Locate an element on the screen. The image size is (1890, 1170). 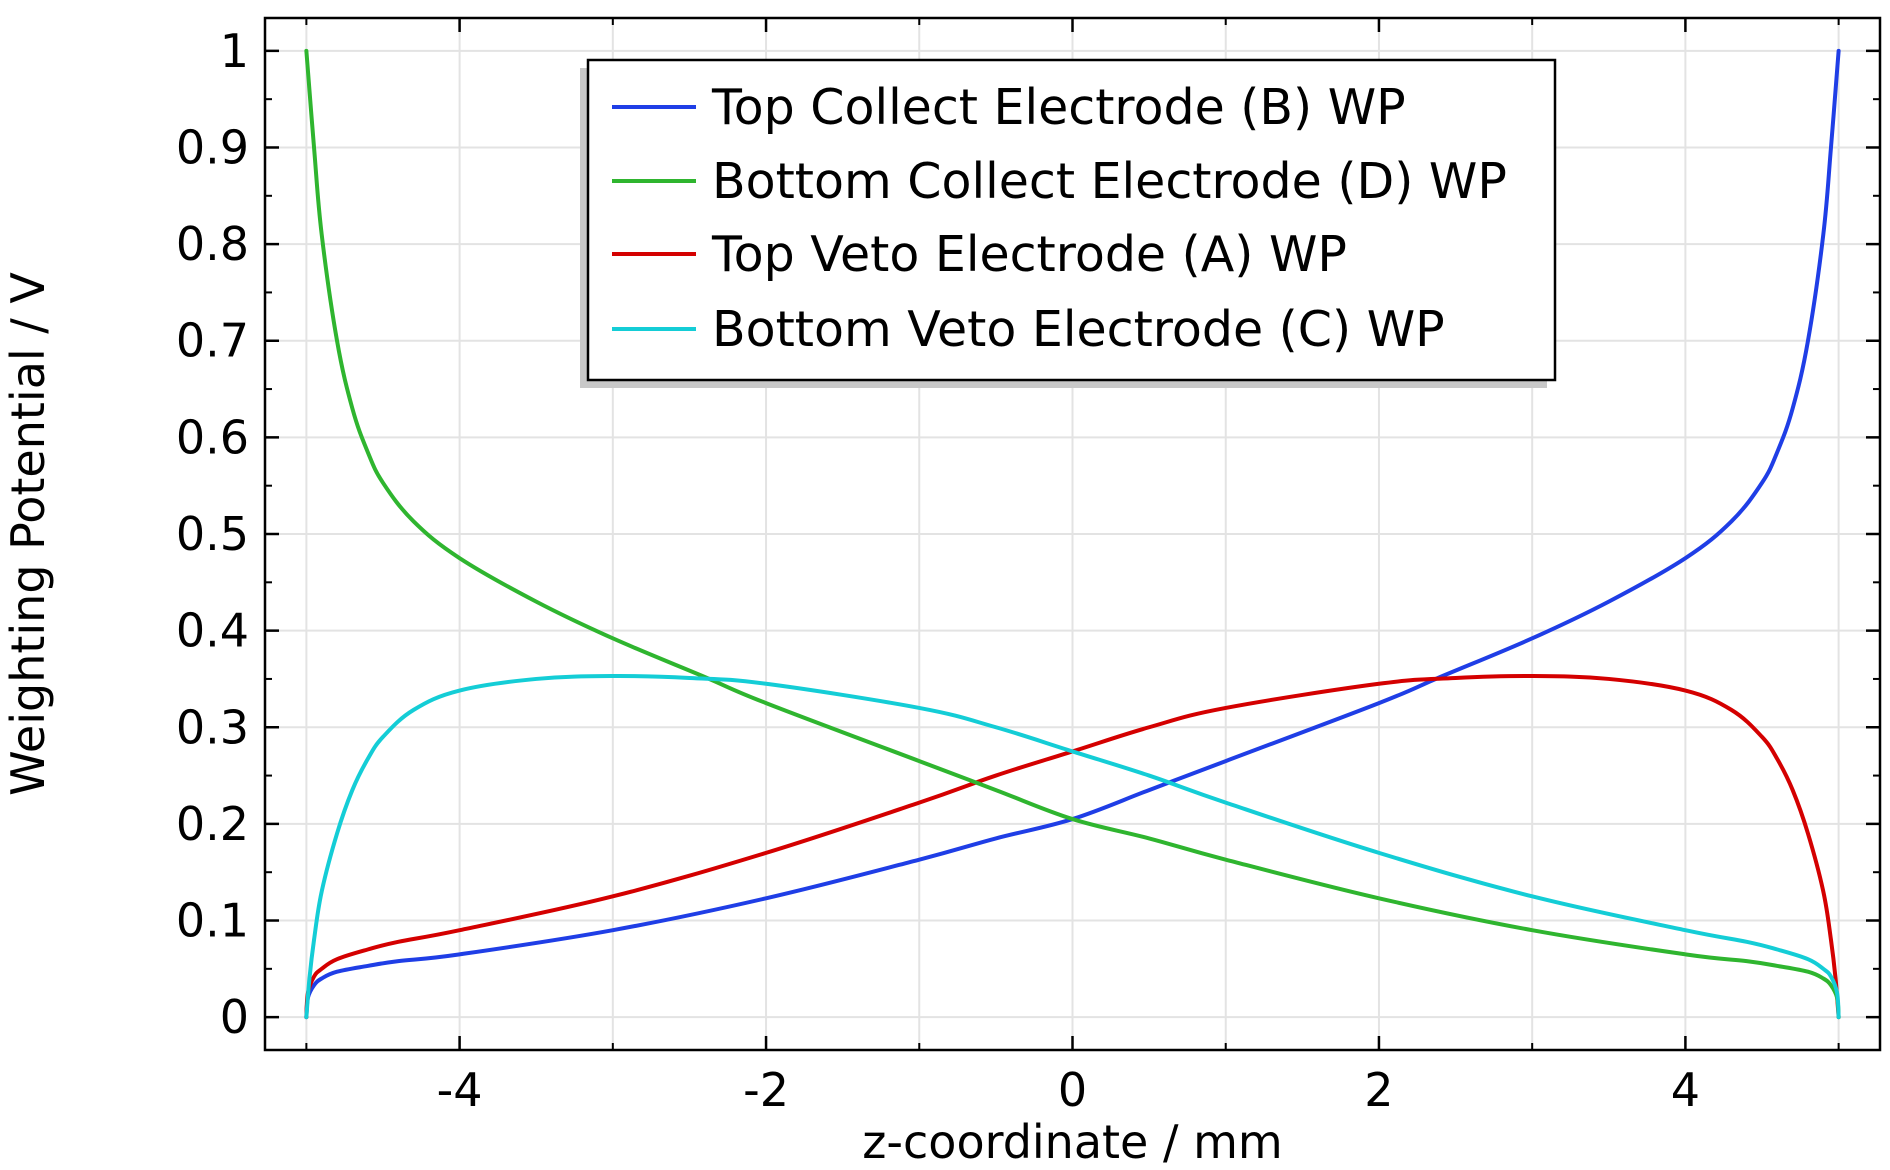
x-tick-label: 0 is located at coordinates (1072, 1090).